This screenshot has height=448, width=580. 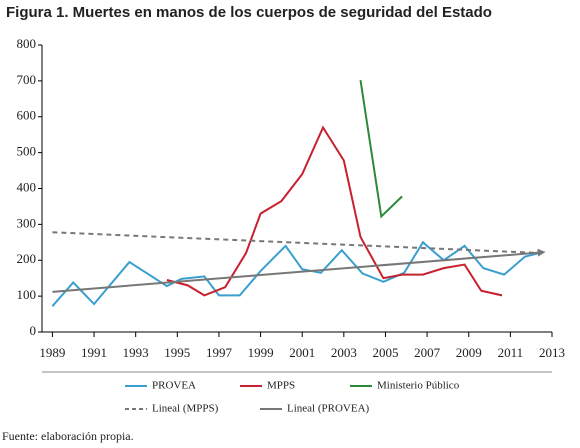 I want to click on x-tick-label: 2005, so click(x=385, y=352).